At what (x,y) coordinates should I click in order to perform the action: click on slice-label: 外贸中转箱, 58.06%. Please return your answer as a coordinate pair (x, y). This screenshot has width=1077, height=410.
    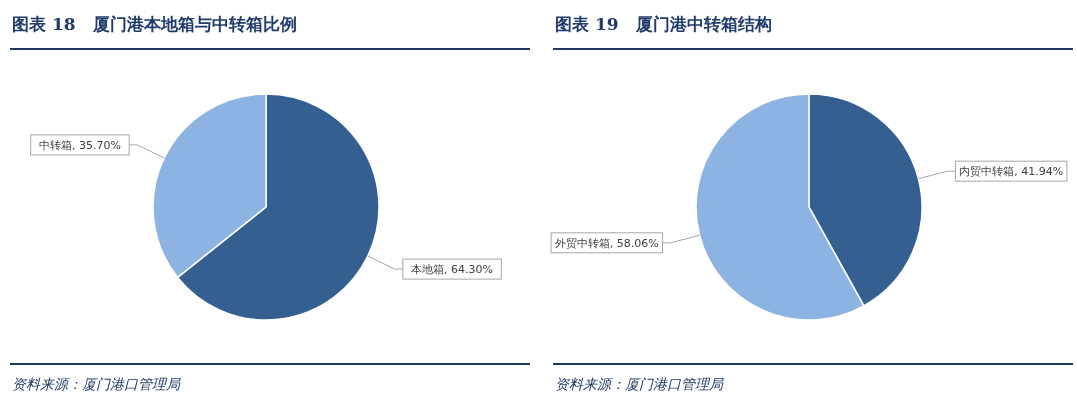
    Looking at the image, I should click on (606, 243).